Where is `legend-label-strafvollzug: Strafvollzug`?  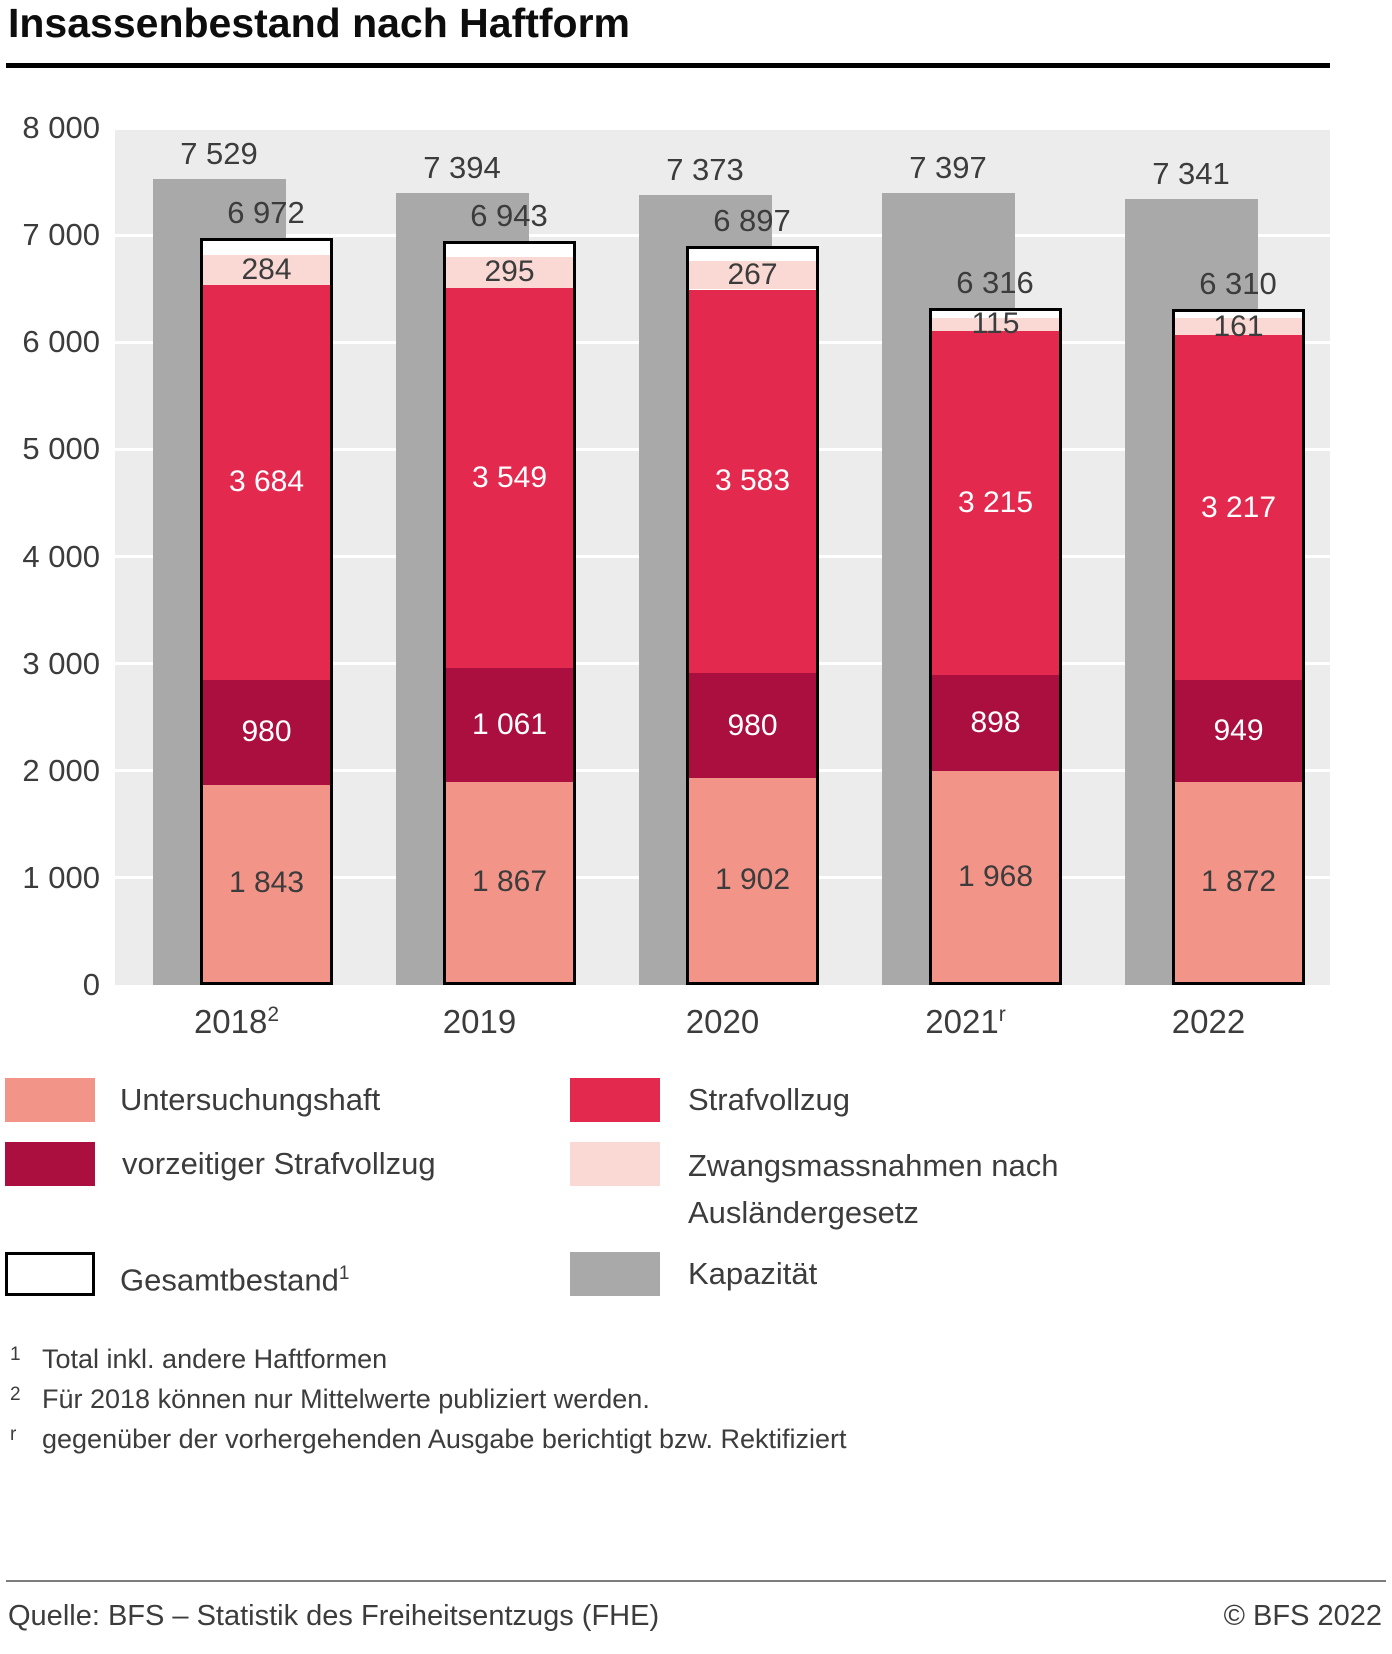 legend-label-strafvollzug: Strafvollzug is located at coordinates (769, 1099).